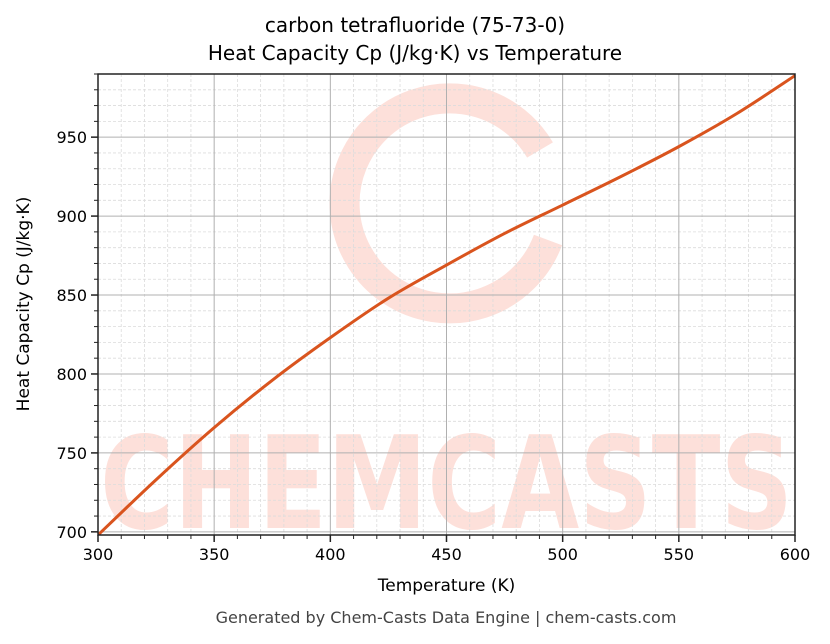 The width and height of the screenshot is (830, 644). What do you see at coordinates (562, 554) in the screenshot?
I see `x-tick-label: 500` at bounding box center [562, 554].